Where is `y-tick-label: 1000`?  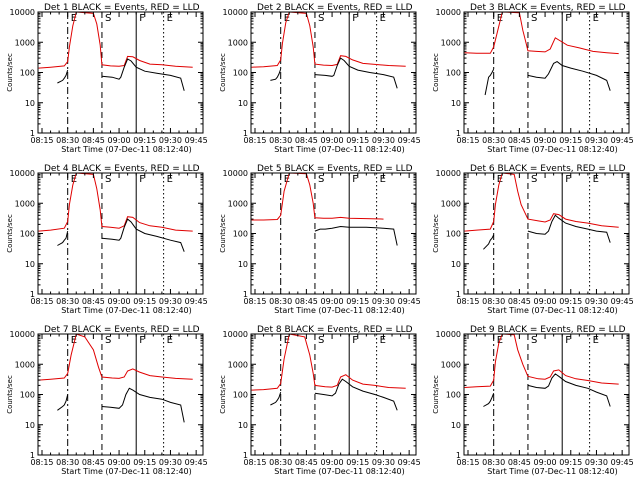
y-tick-label: 1000 is located at coordinates (238, 203).